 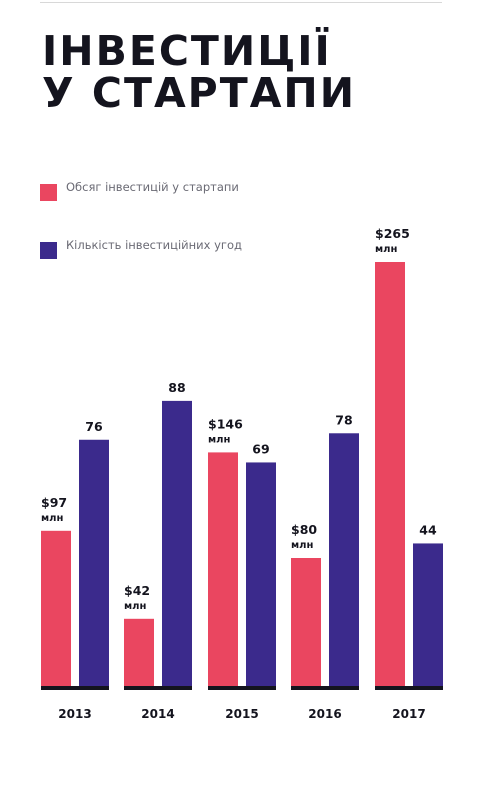 I want to click on legend-label-deals: Кількість інвестиційних угод, so click(x=154, y=245).